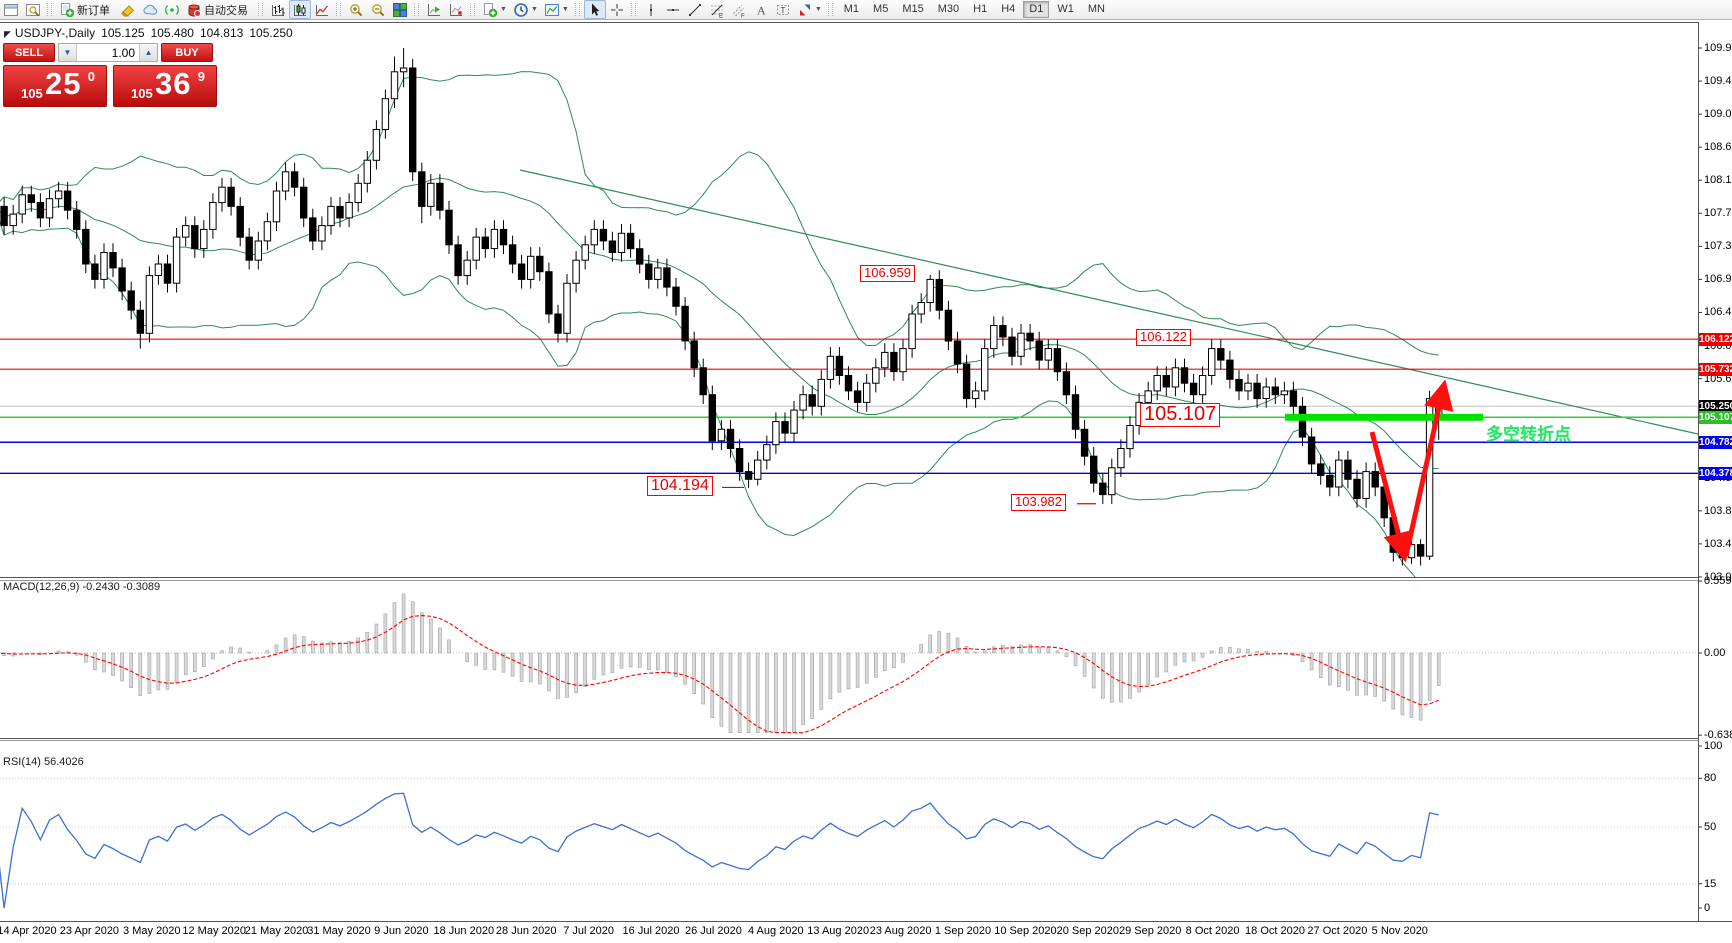  Describe the element at coordinates (226, 10) in the screenshot. I see `toolbar-button-label: 自动交易` at that location.